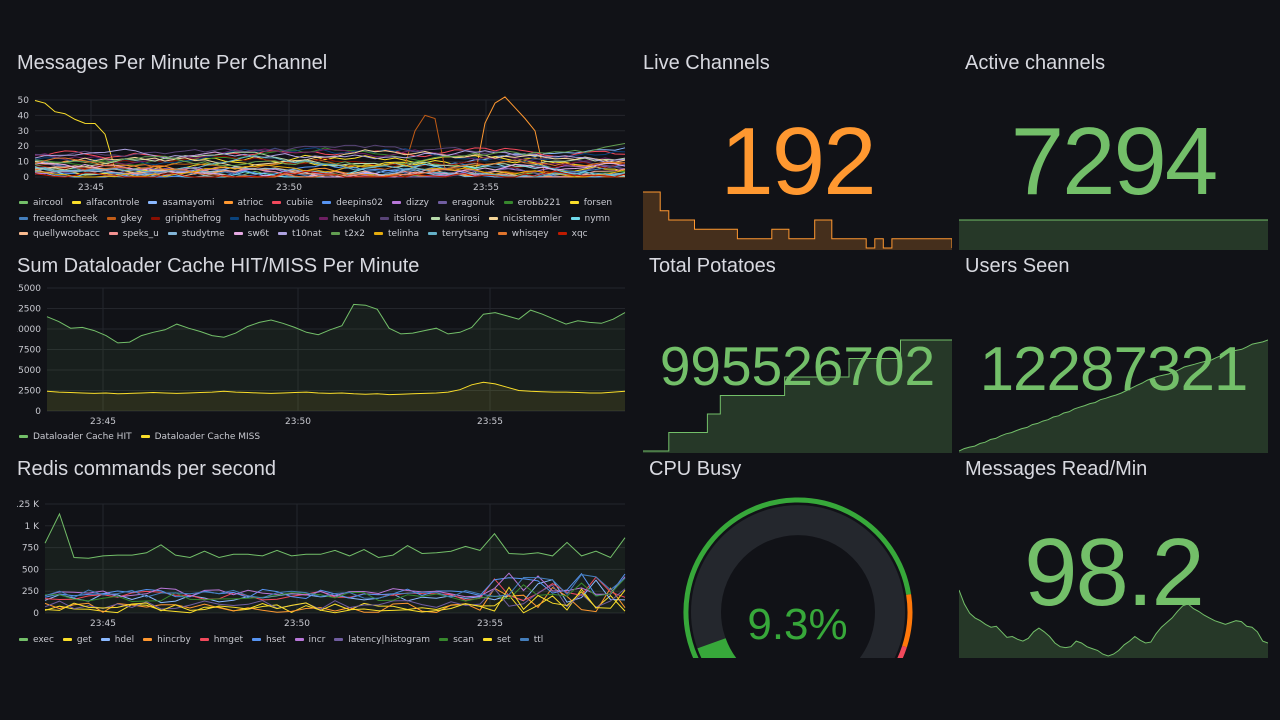 The width and height of the screenshot is (1280, 720). I want to click on legend-item: scan, so click(456, 641).